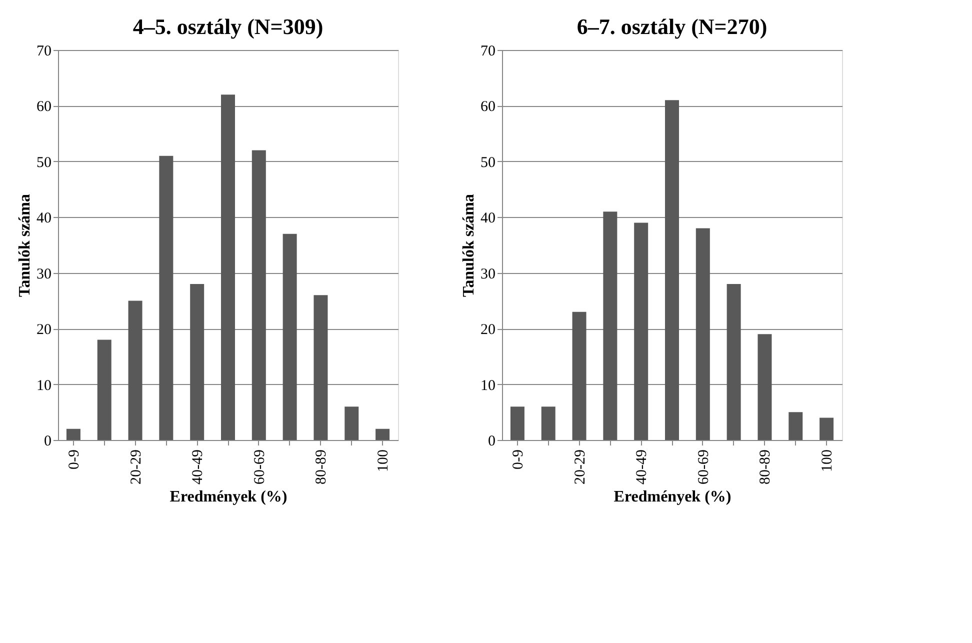 Image resolution: width=972 pixels, height=643 pixels. What do you see at coordinates (228, 26) in the screenshot?
I see `chart-title: 4–5. osztály (N=309)` at bounding box center [228, 26].